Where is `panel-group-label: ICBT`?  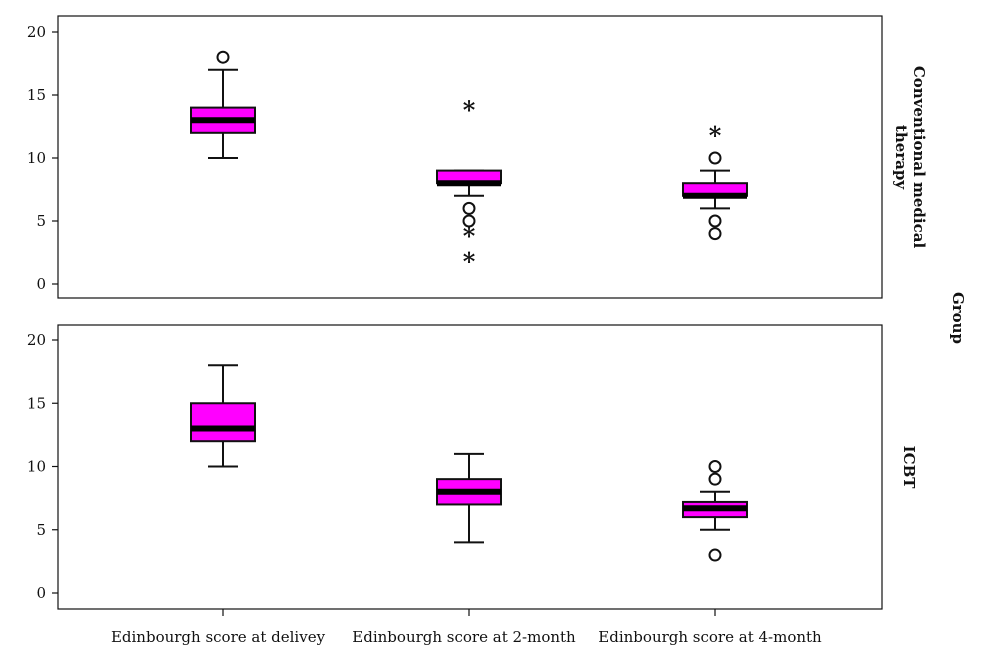 panel-group-label: ICBT is located at coordinates (909, 468).